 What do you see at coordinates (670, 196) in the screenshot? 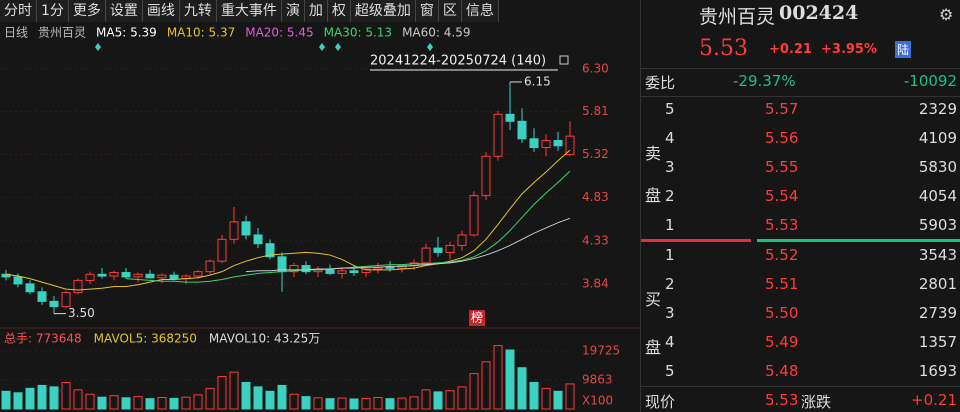
I see `level: 2` at bounding box center [670, 196].